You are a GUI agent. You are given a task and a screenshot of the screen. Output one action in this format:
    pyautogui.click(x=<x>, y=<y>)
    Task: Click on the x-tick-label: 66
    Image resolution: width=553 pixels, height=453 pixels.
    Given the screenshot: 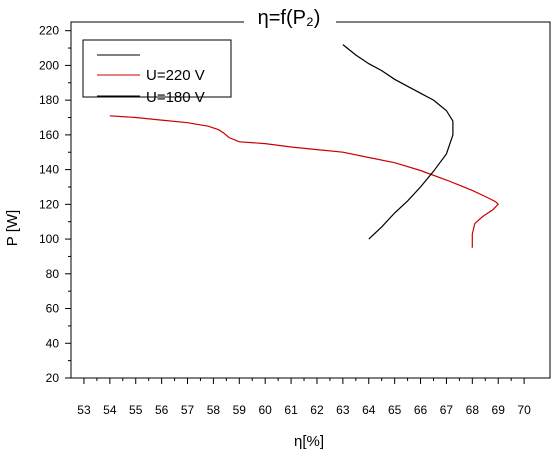 What is the action you would take?
    pyautogui.click(x=421, y=410)
    